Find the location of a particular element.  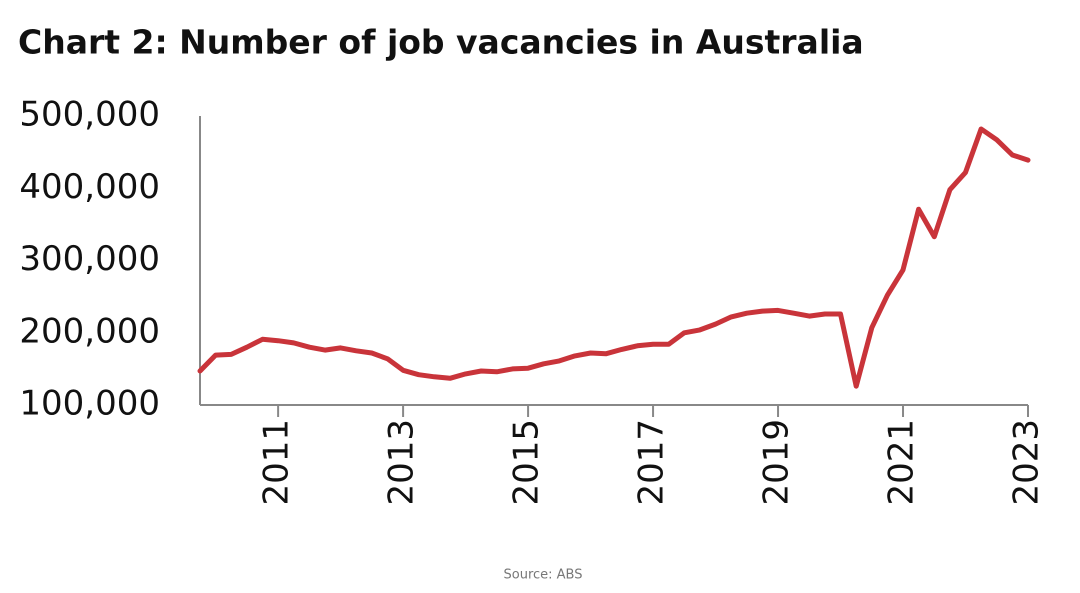

x-tick-label: 2011 is located at coordinates (277, 462).